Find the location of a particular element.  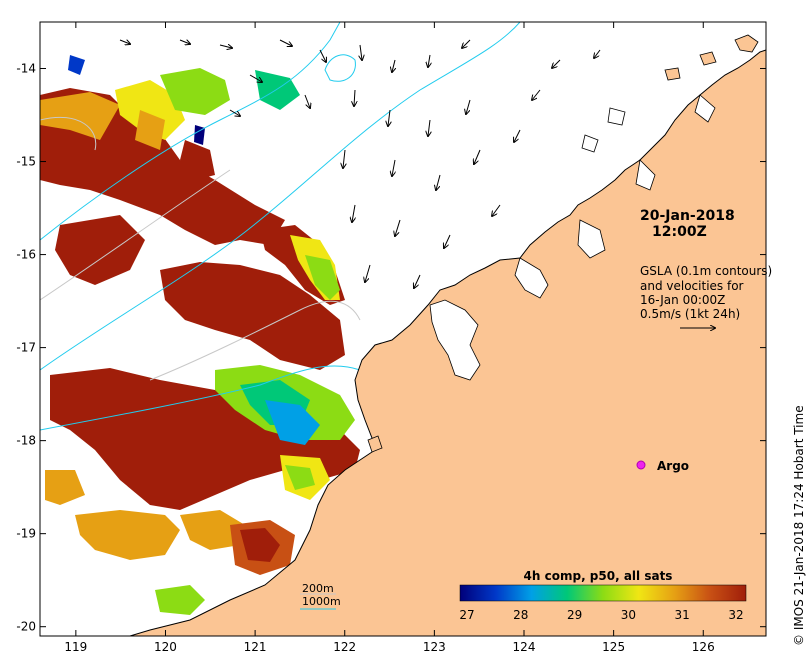

gsla-line-3: 16-Jan 00:00Z is located at coordinates (682, 300).